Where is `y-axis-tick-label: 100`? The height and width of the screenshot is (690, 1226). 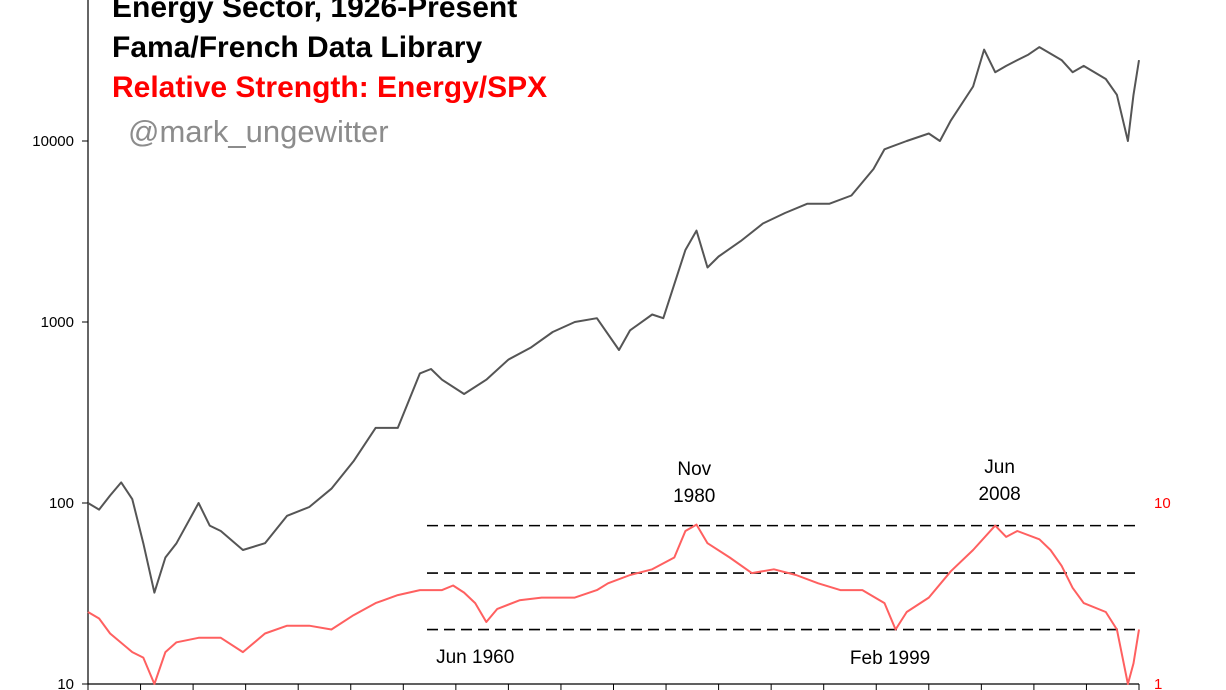 y-axis-tick-label: 100 is located at coordinates (61, 503).